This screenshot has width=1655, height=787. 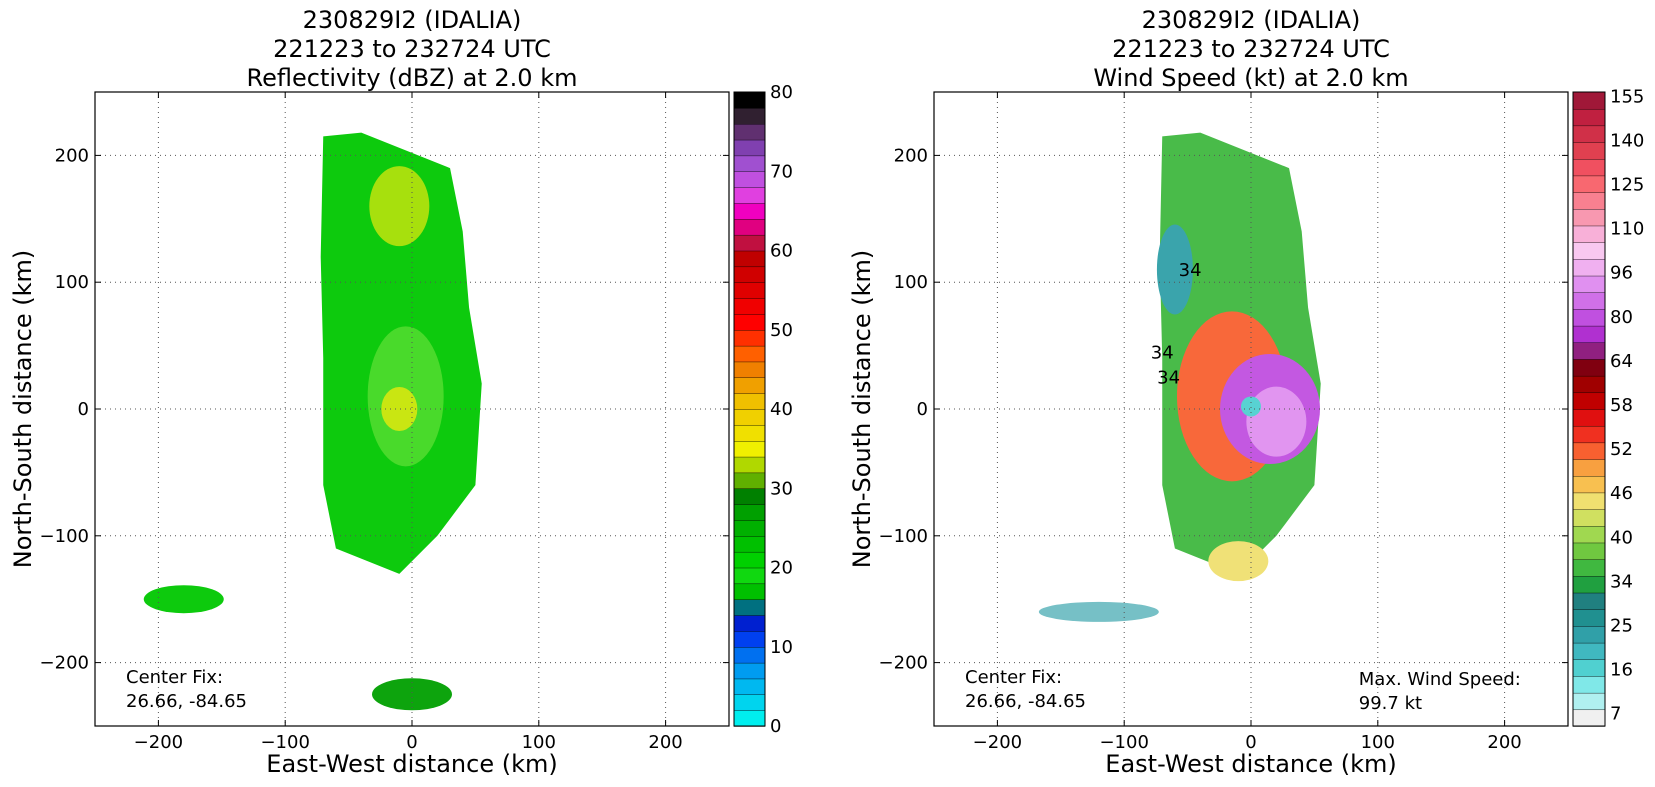 What do you see at coordinates (399, 409) in the screenshot?
I see `eyewall` at bounding box center [399, 409].